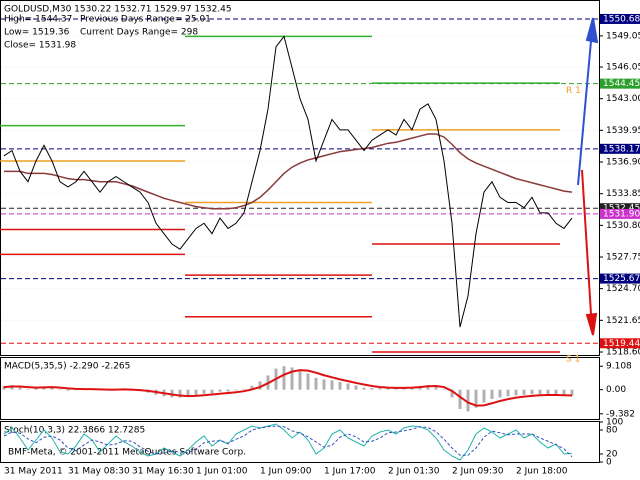 Image resolution: width=640 pixels, height=480 pixels. What do you see at coordinates (286, 472) in the screenshot?
I see `x-tick-label: 1 Jun 09:00` at bounding box center [286, 472].